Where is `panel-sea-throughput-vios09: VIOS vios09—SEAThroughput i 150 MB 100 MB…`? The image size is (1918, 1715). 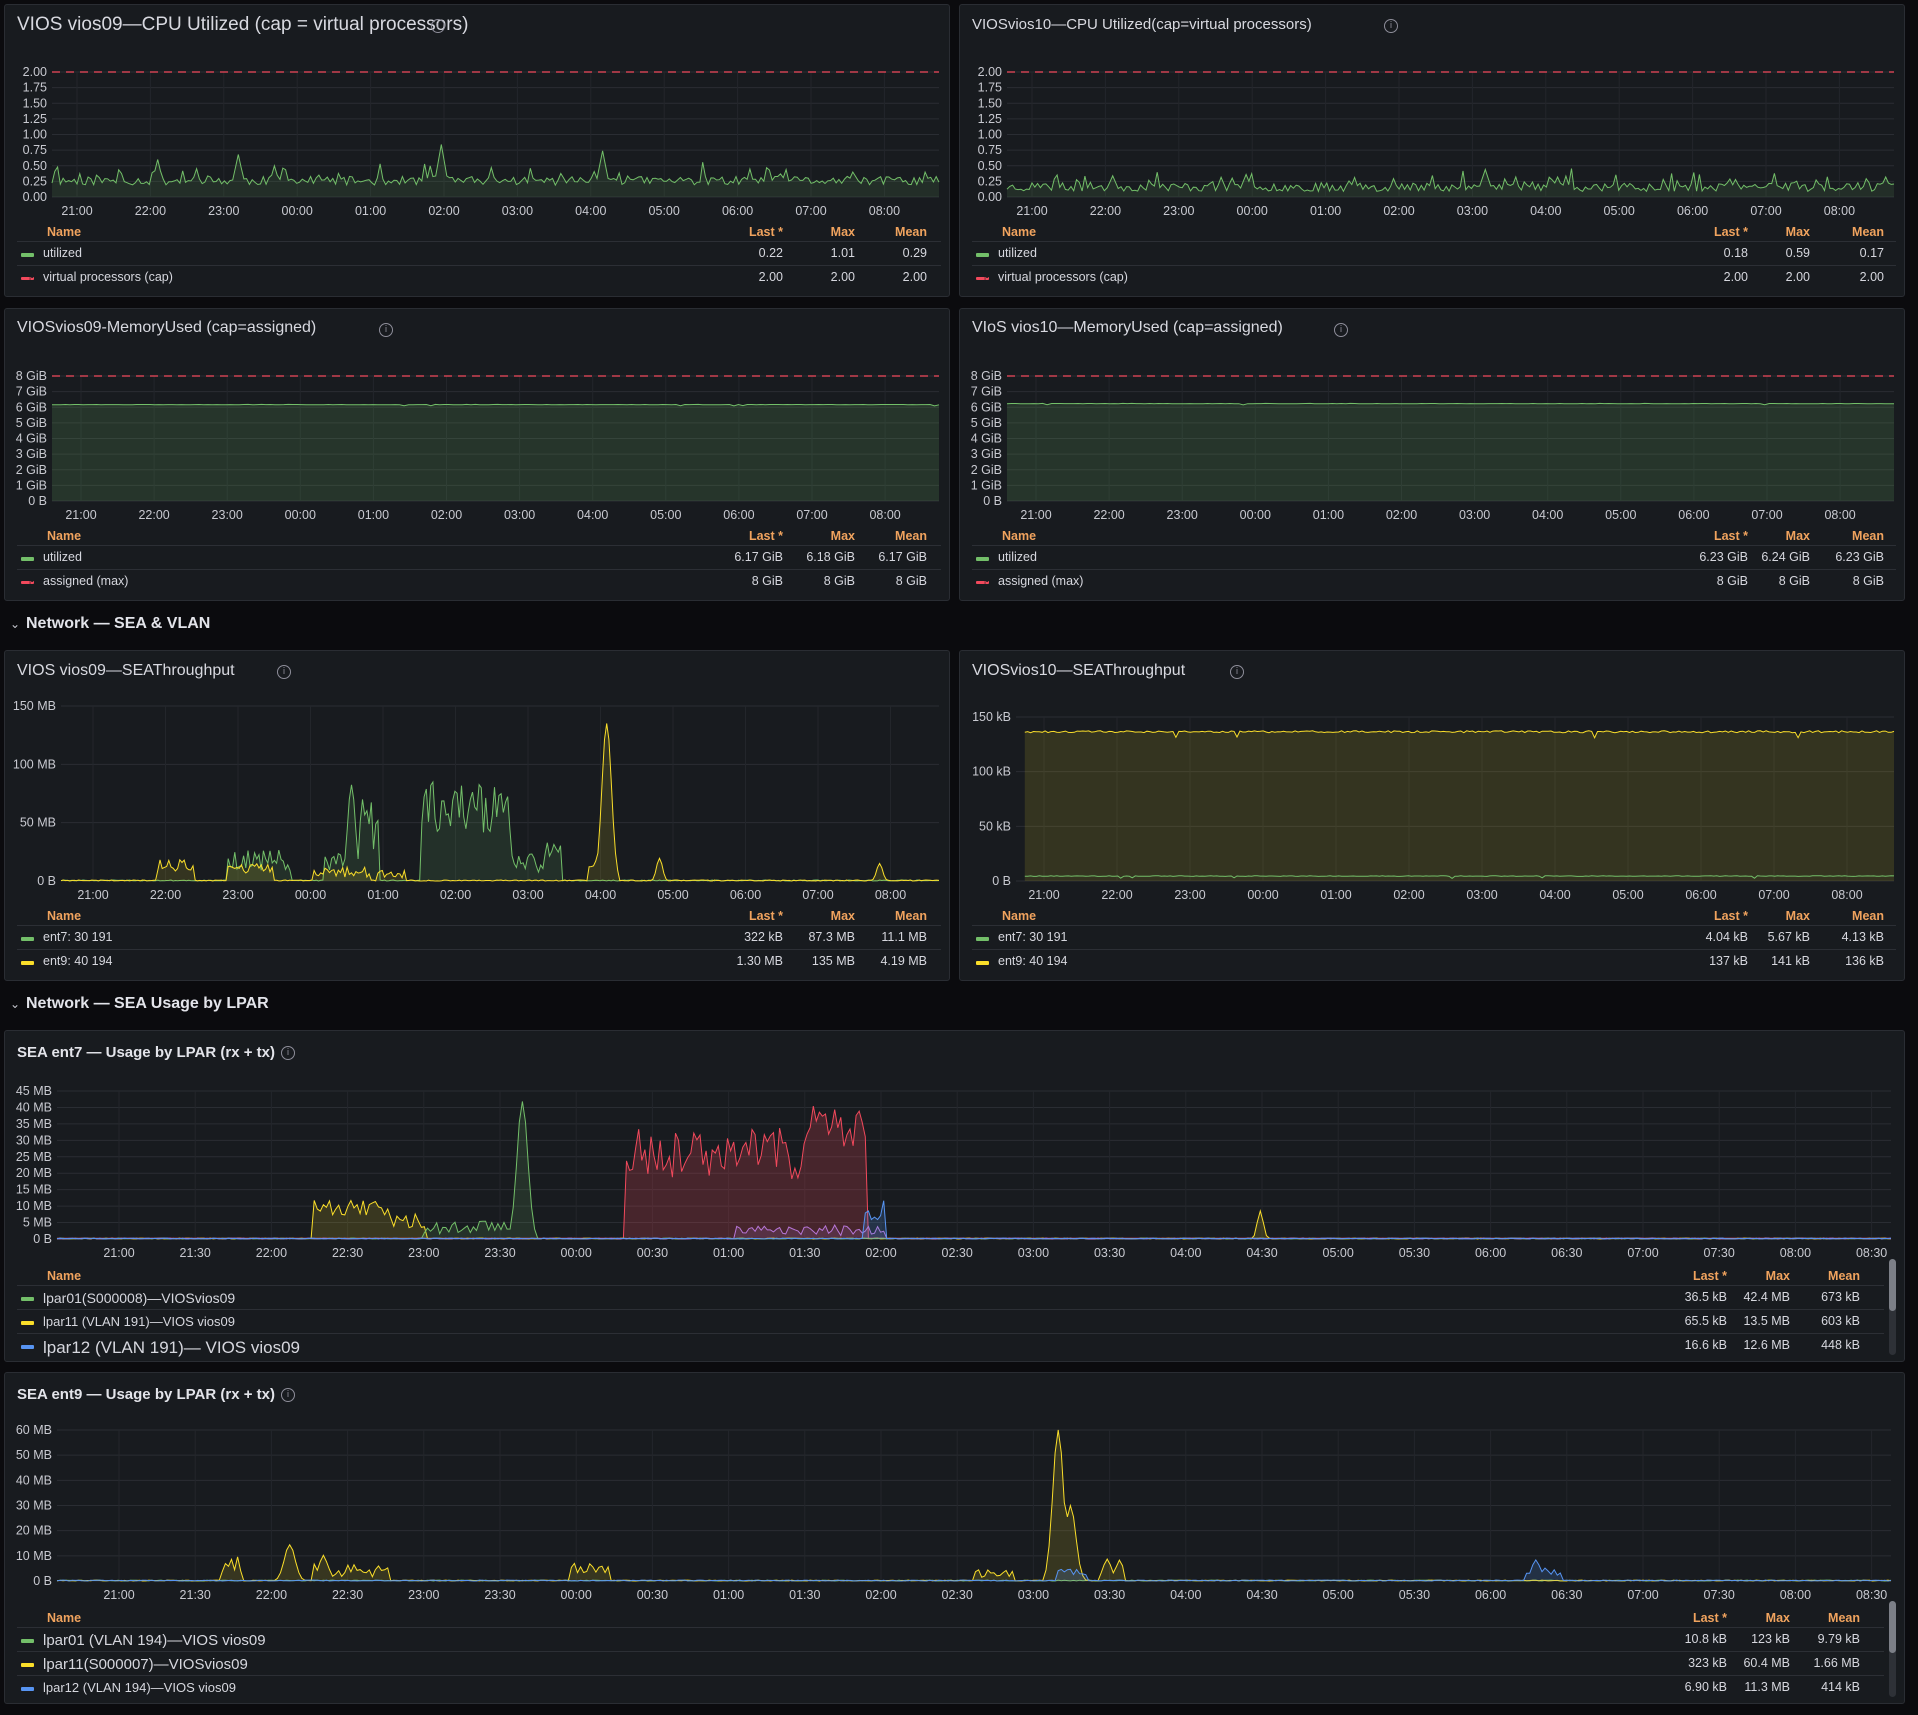
panel-sea-throughput-vios09: VIOS vios09—SEAThroughput i 150 MB 100 MB… is located at coordinates (477, 815).